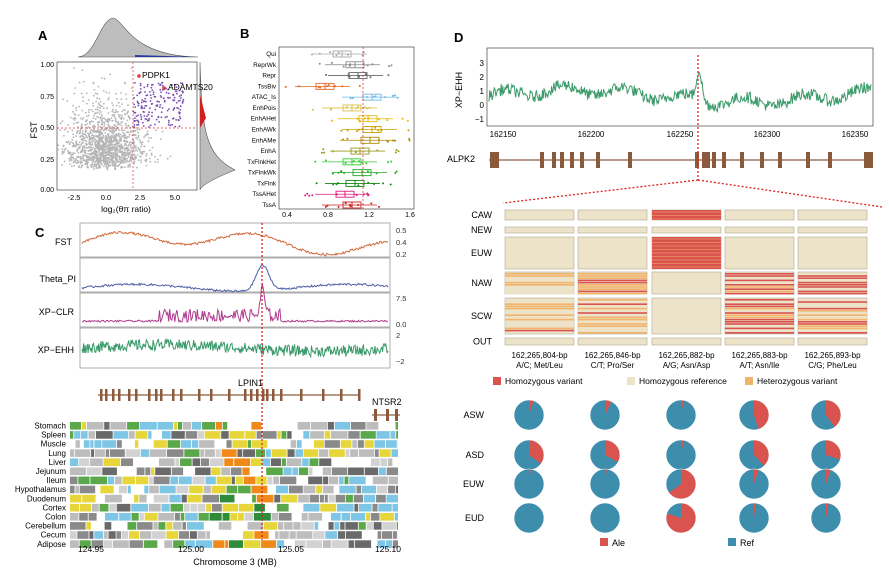  What do you see at coordinates (57, 296) in the screenshot?
I see `panel-c-track-labels: FST Theta_PI XP−CLR XP−EHH` at bounding box center [57, 296].